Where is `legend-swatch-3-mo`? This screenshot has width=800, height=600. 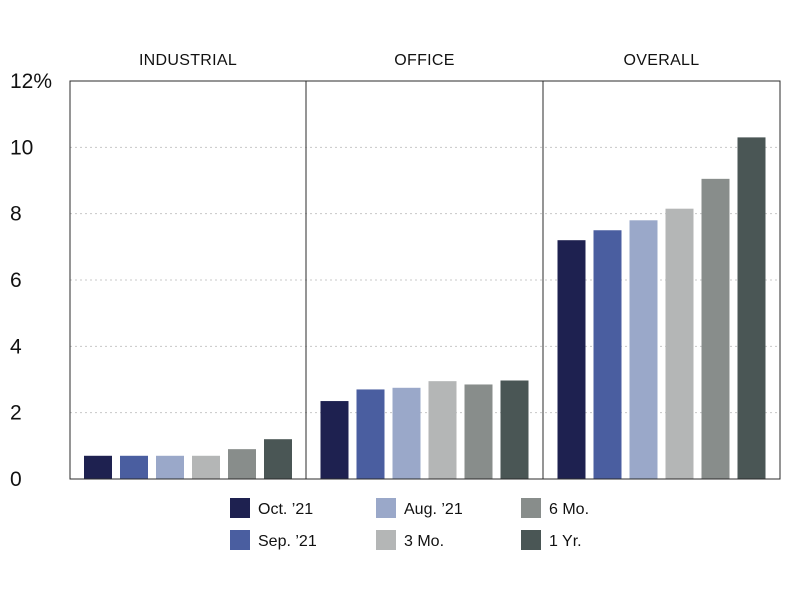
legend-swatch-3-mo is located at coordinates (386, 540).